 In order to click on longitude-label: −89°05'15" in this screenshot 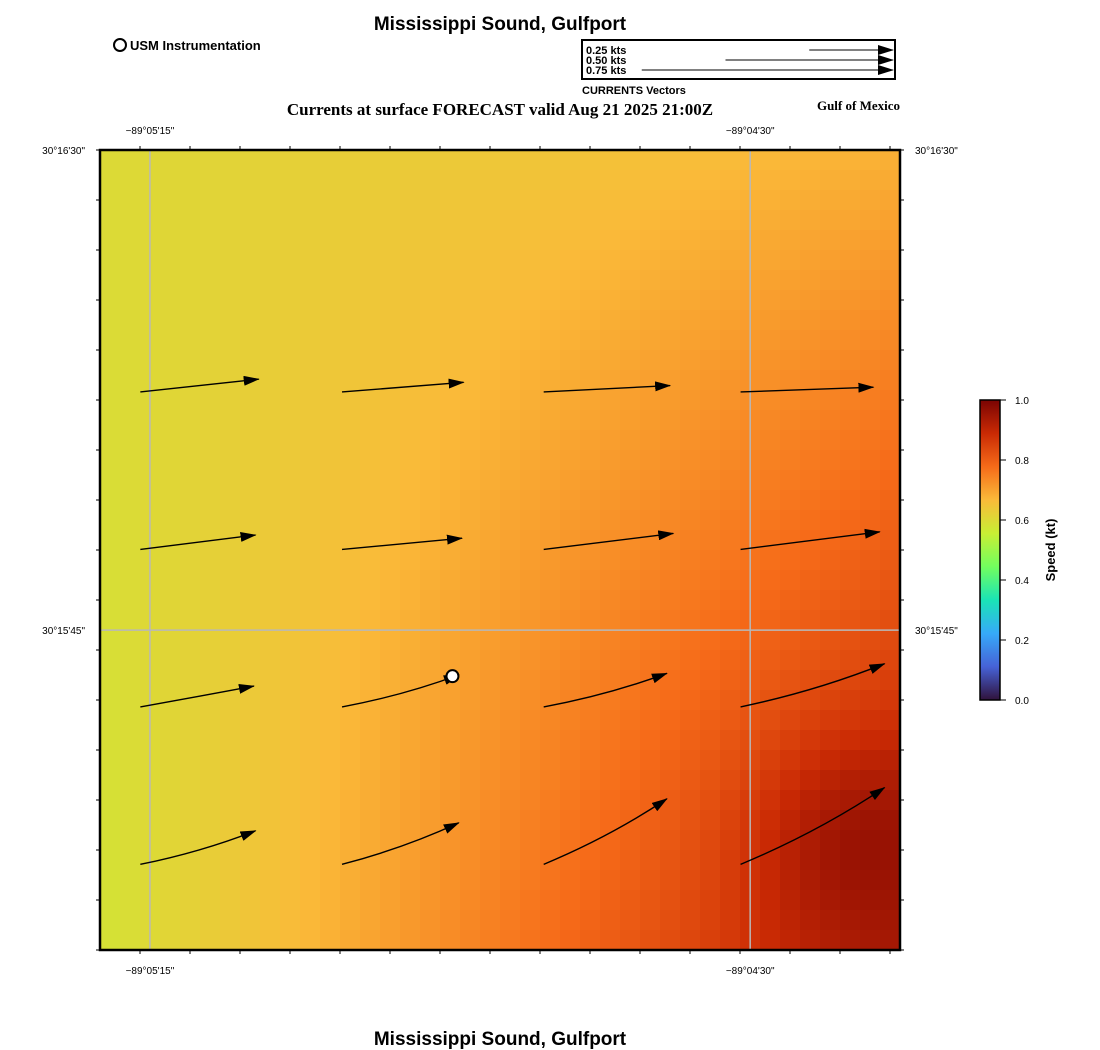, I will do `click(150, 131)`.